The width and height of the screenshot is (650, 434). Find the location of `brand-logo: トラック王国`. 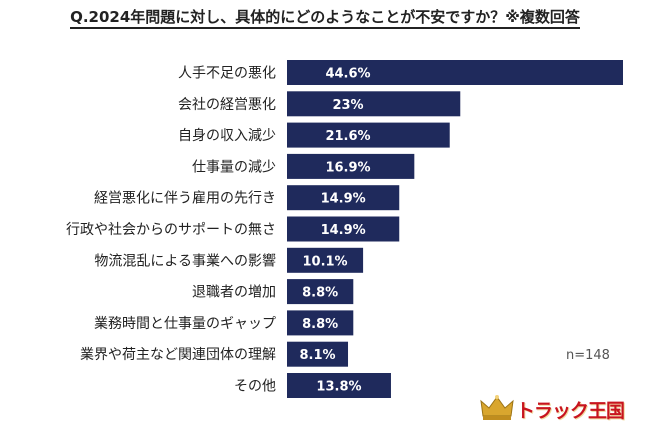

brand-logo: トラック王国 is located at coordinates (555, 409).